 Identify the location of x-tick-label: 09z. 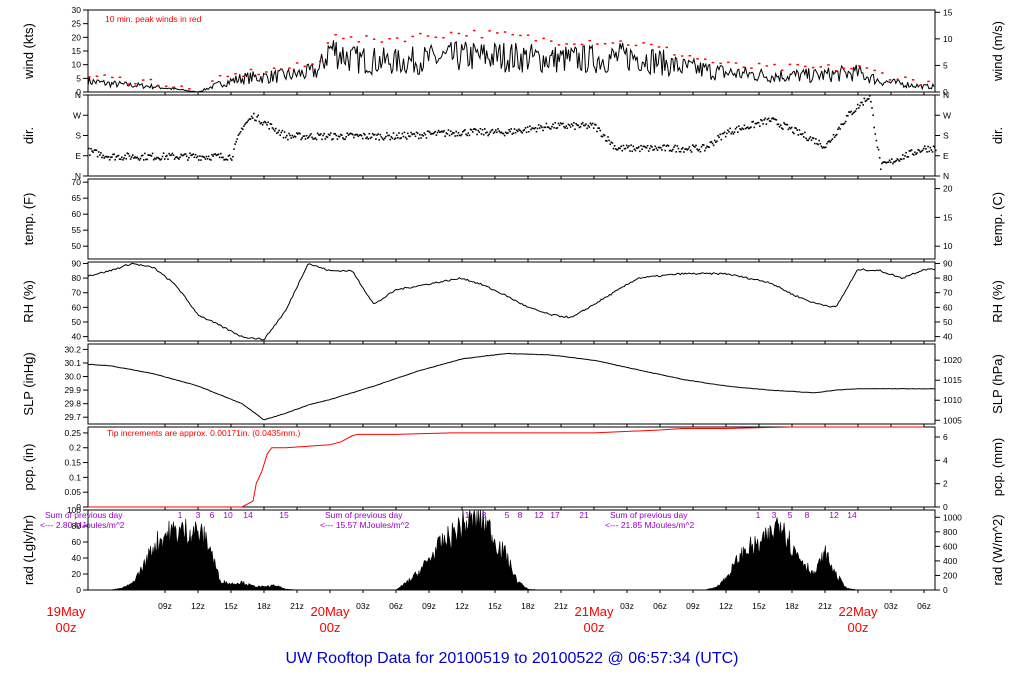
(429, 606).